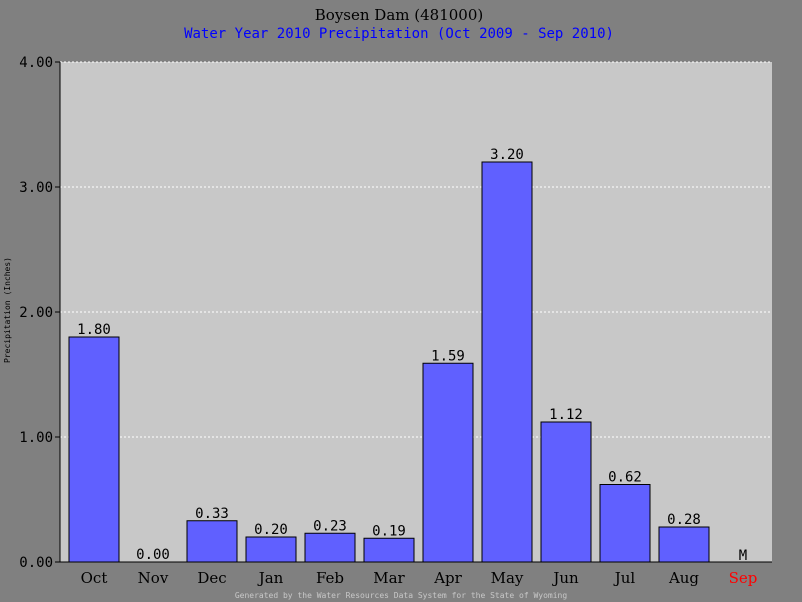  I want to click on data-label: 1.59, so click(448, 356).